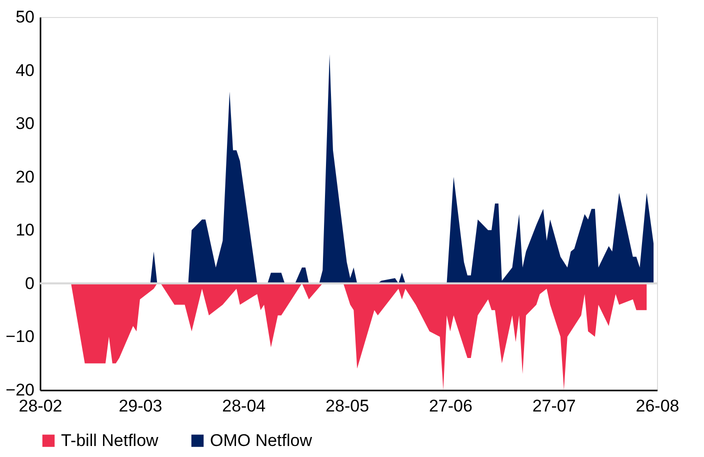  I want to click on y-tick-label: 40, so click(25, 70).